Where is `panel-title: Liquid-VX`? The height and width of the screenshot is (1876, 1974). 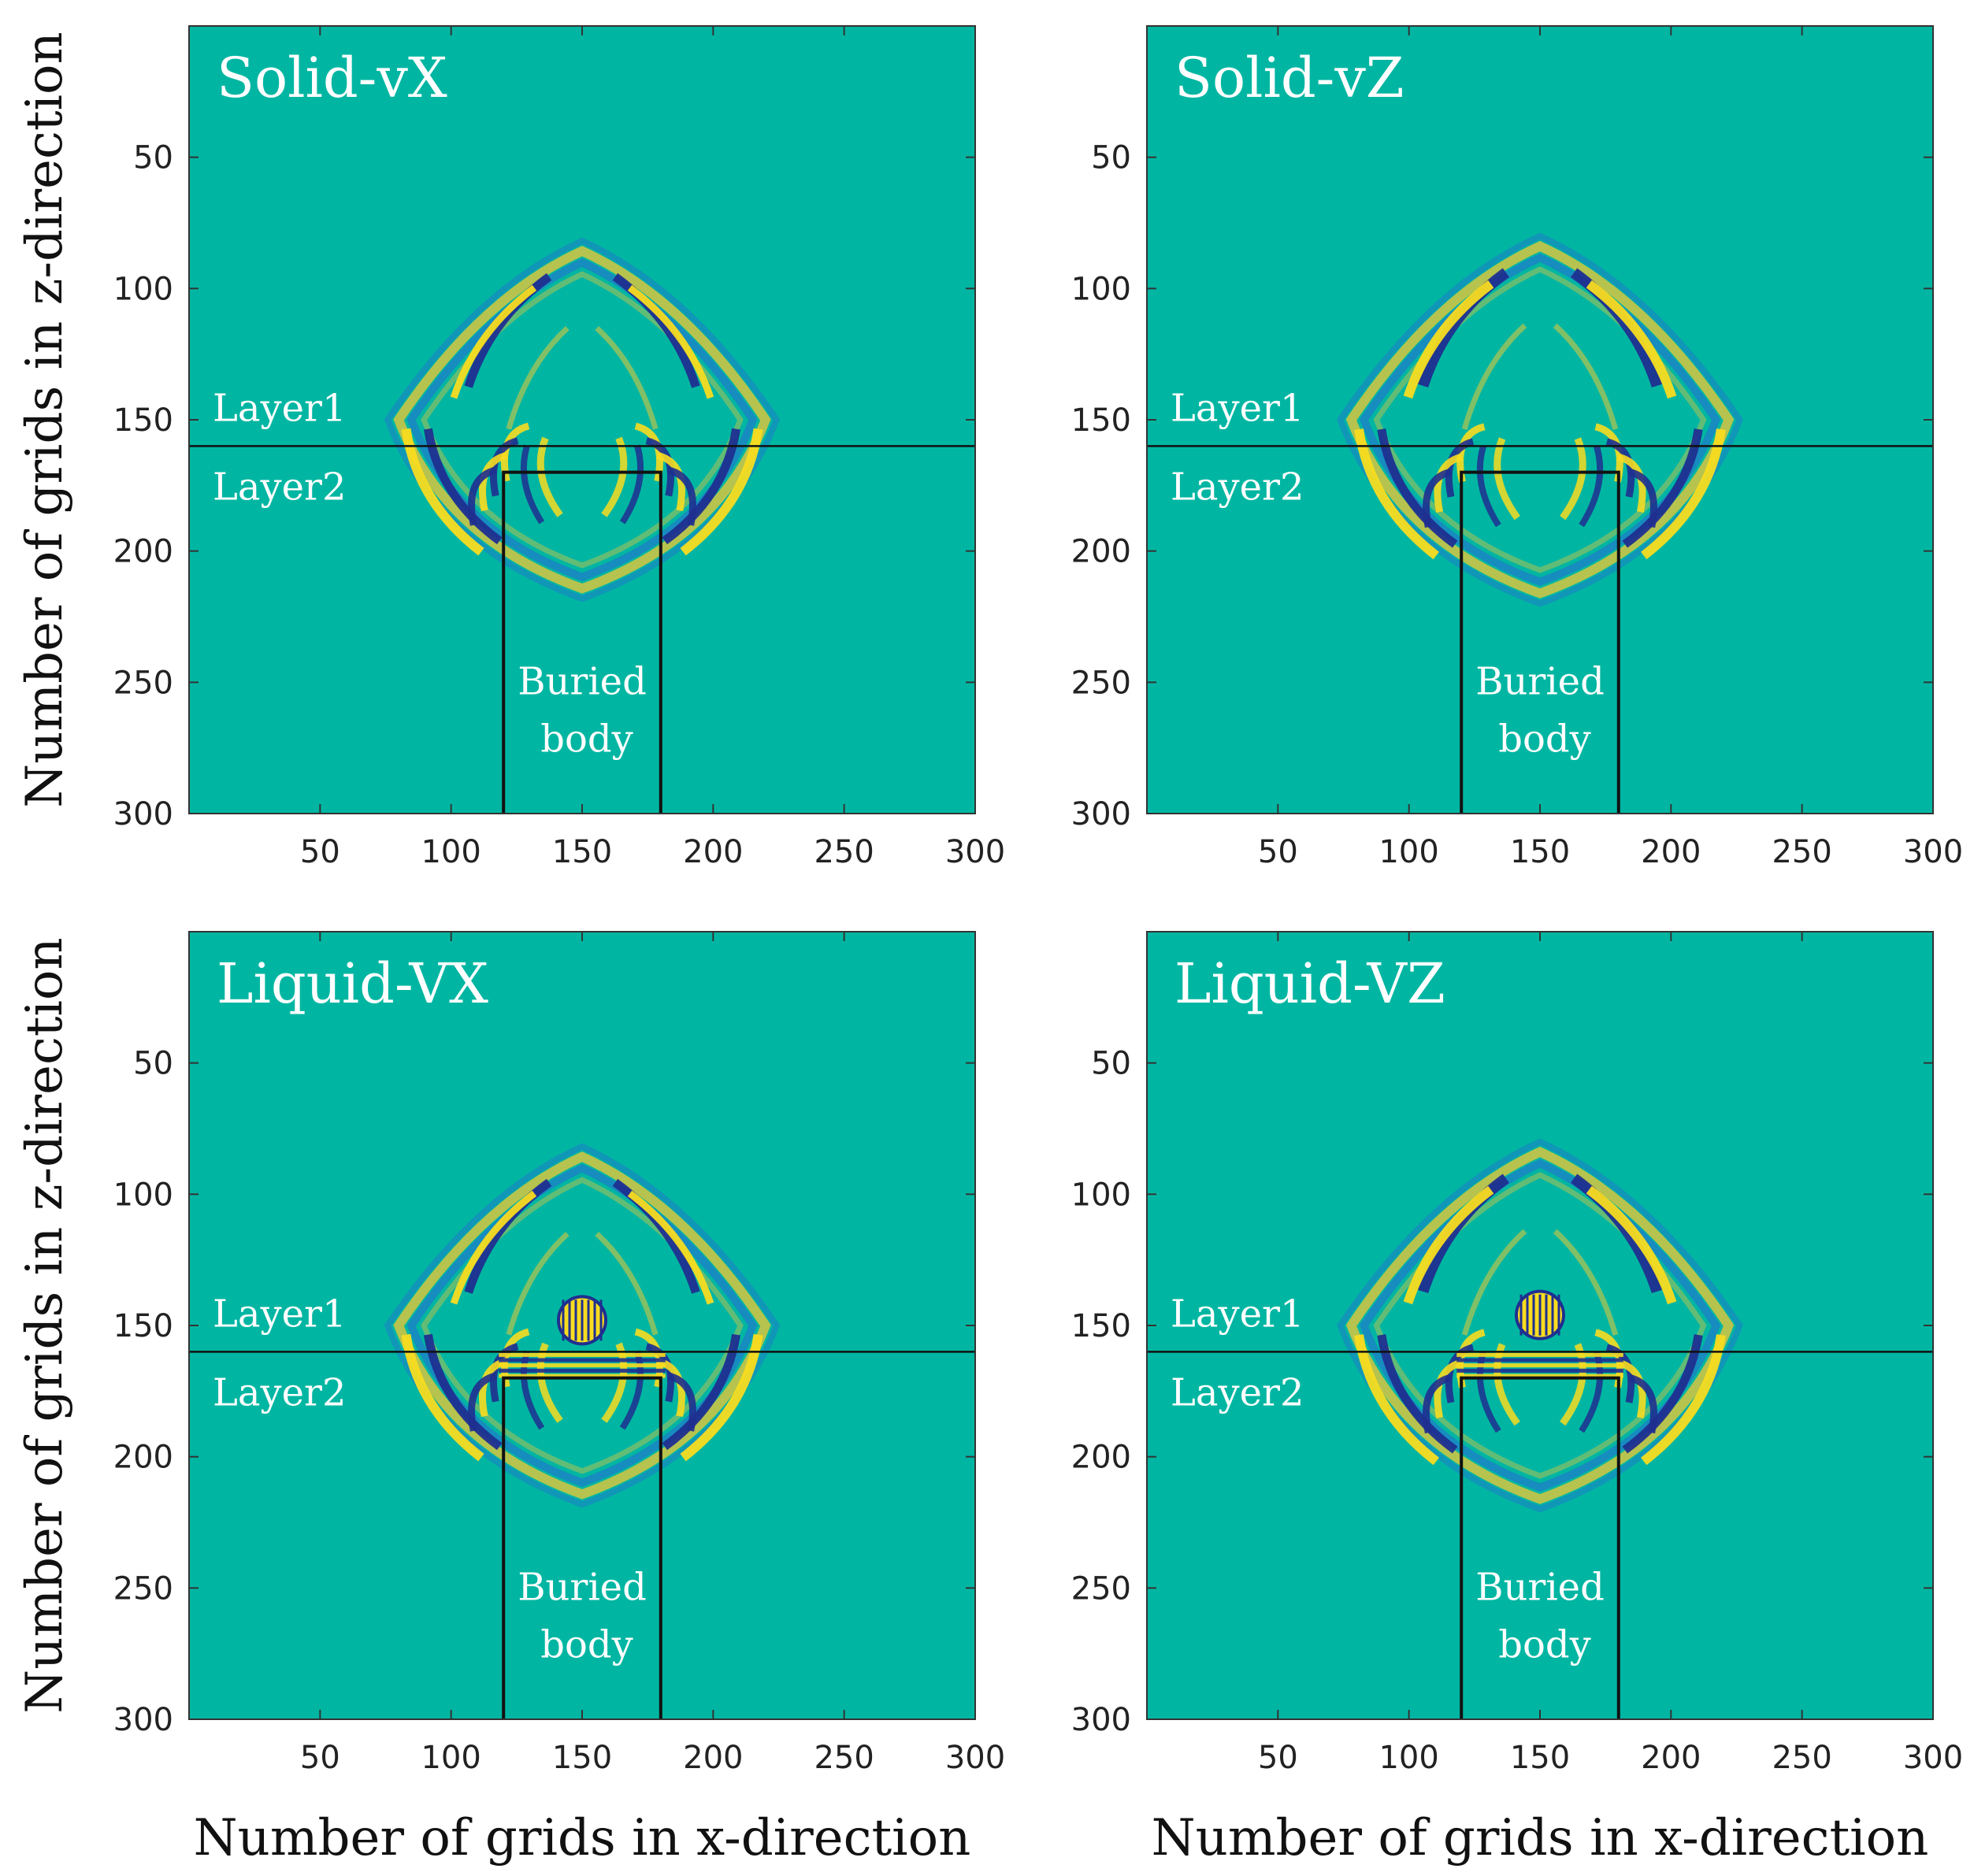 panel-title: Liquid-VX is located at coordinates (352, 983).